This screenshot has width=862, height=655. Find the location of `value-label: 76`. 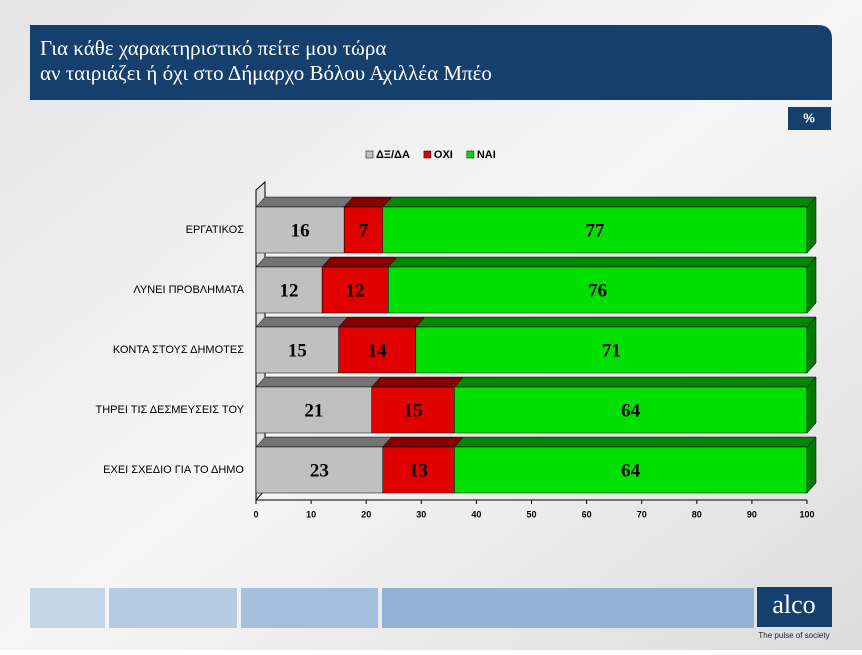

value-label: 76 is located at coordinates (597, 290).